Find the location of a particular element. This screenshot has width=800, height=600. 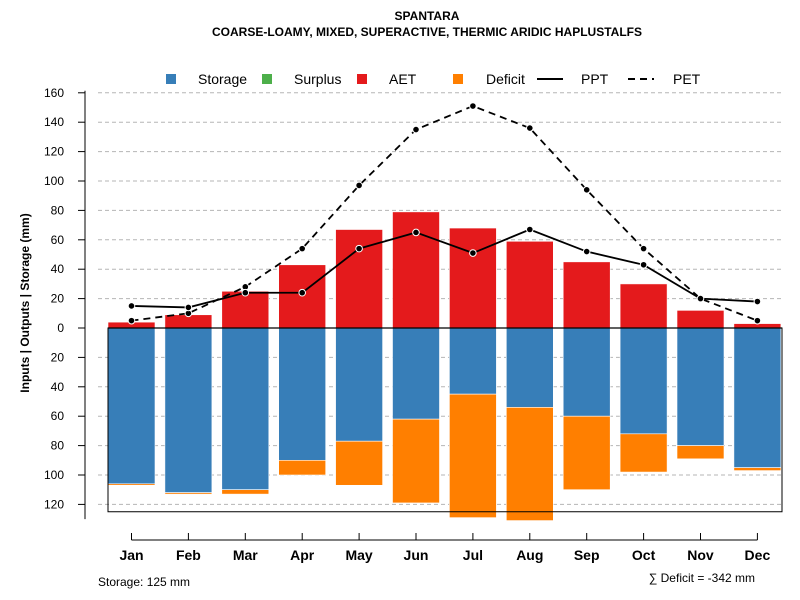

legend-swatch-storage is located at coordinates (171, 79).